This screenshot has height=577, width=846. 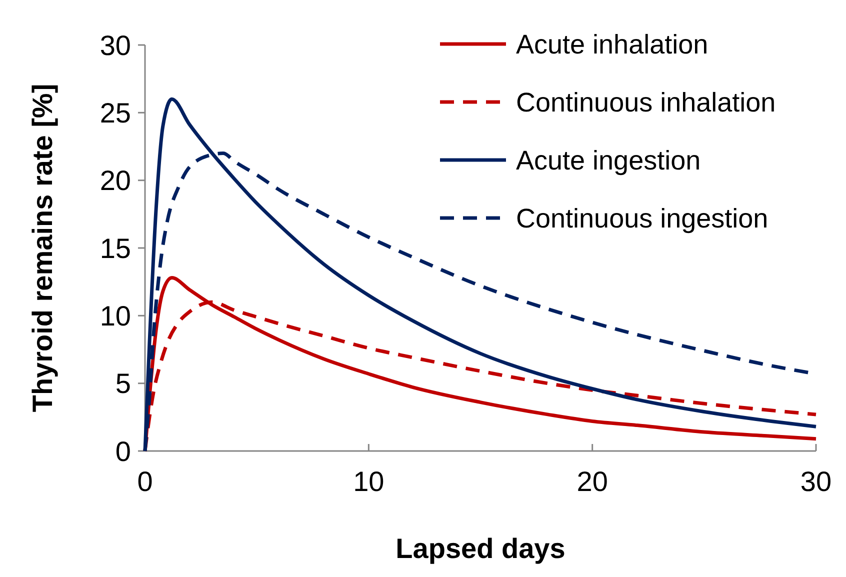 What do you see at coordinates (592, 481) in the screenshot?
I see `x-tick-label: 20` at bounding box center [592, 481].